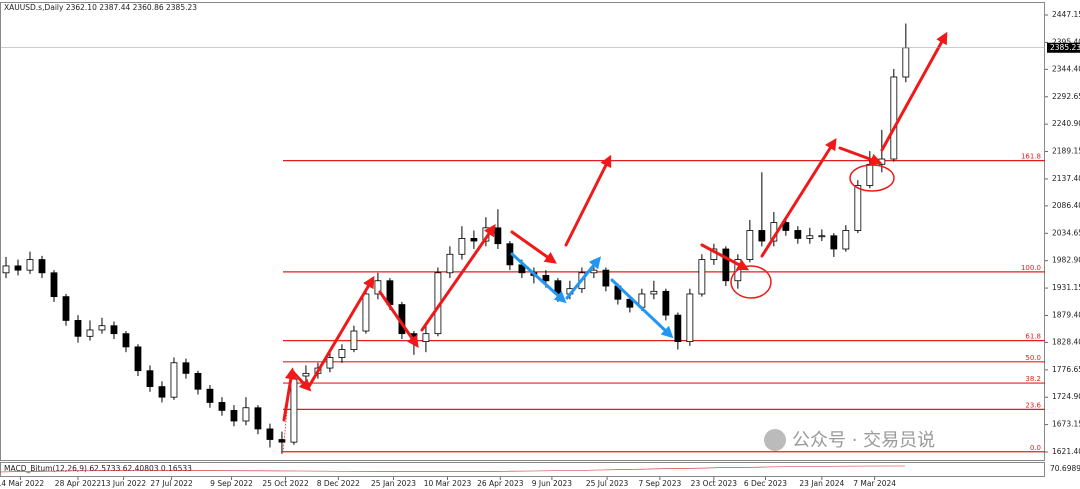 The height and width of the screenshot is (489, 1080). I want to click on highlight-circle, so click(872, 178).